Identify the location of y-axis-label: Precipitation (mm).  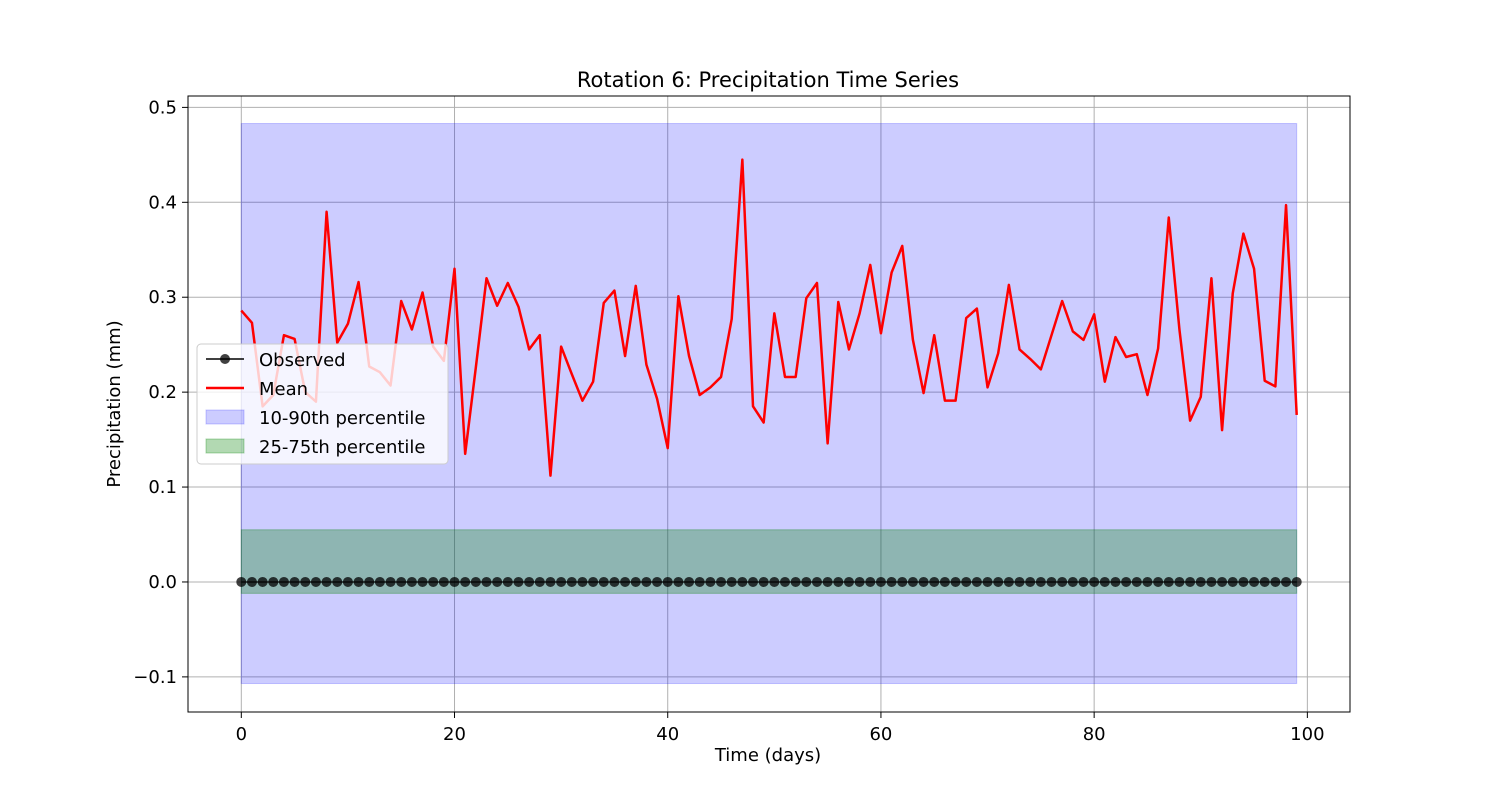
(114, 403).